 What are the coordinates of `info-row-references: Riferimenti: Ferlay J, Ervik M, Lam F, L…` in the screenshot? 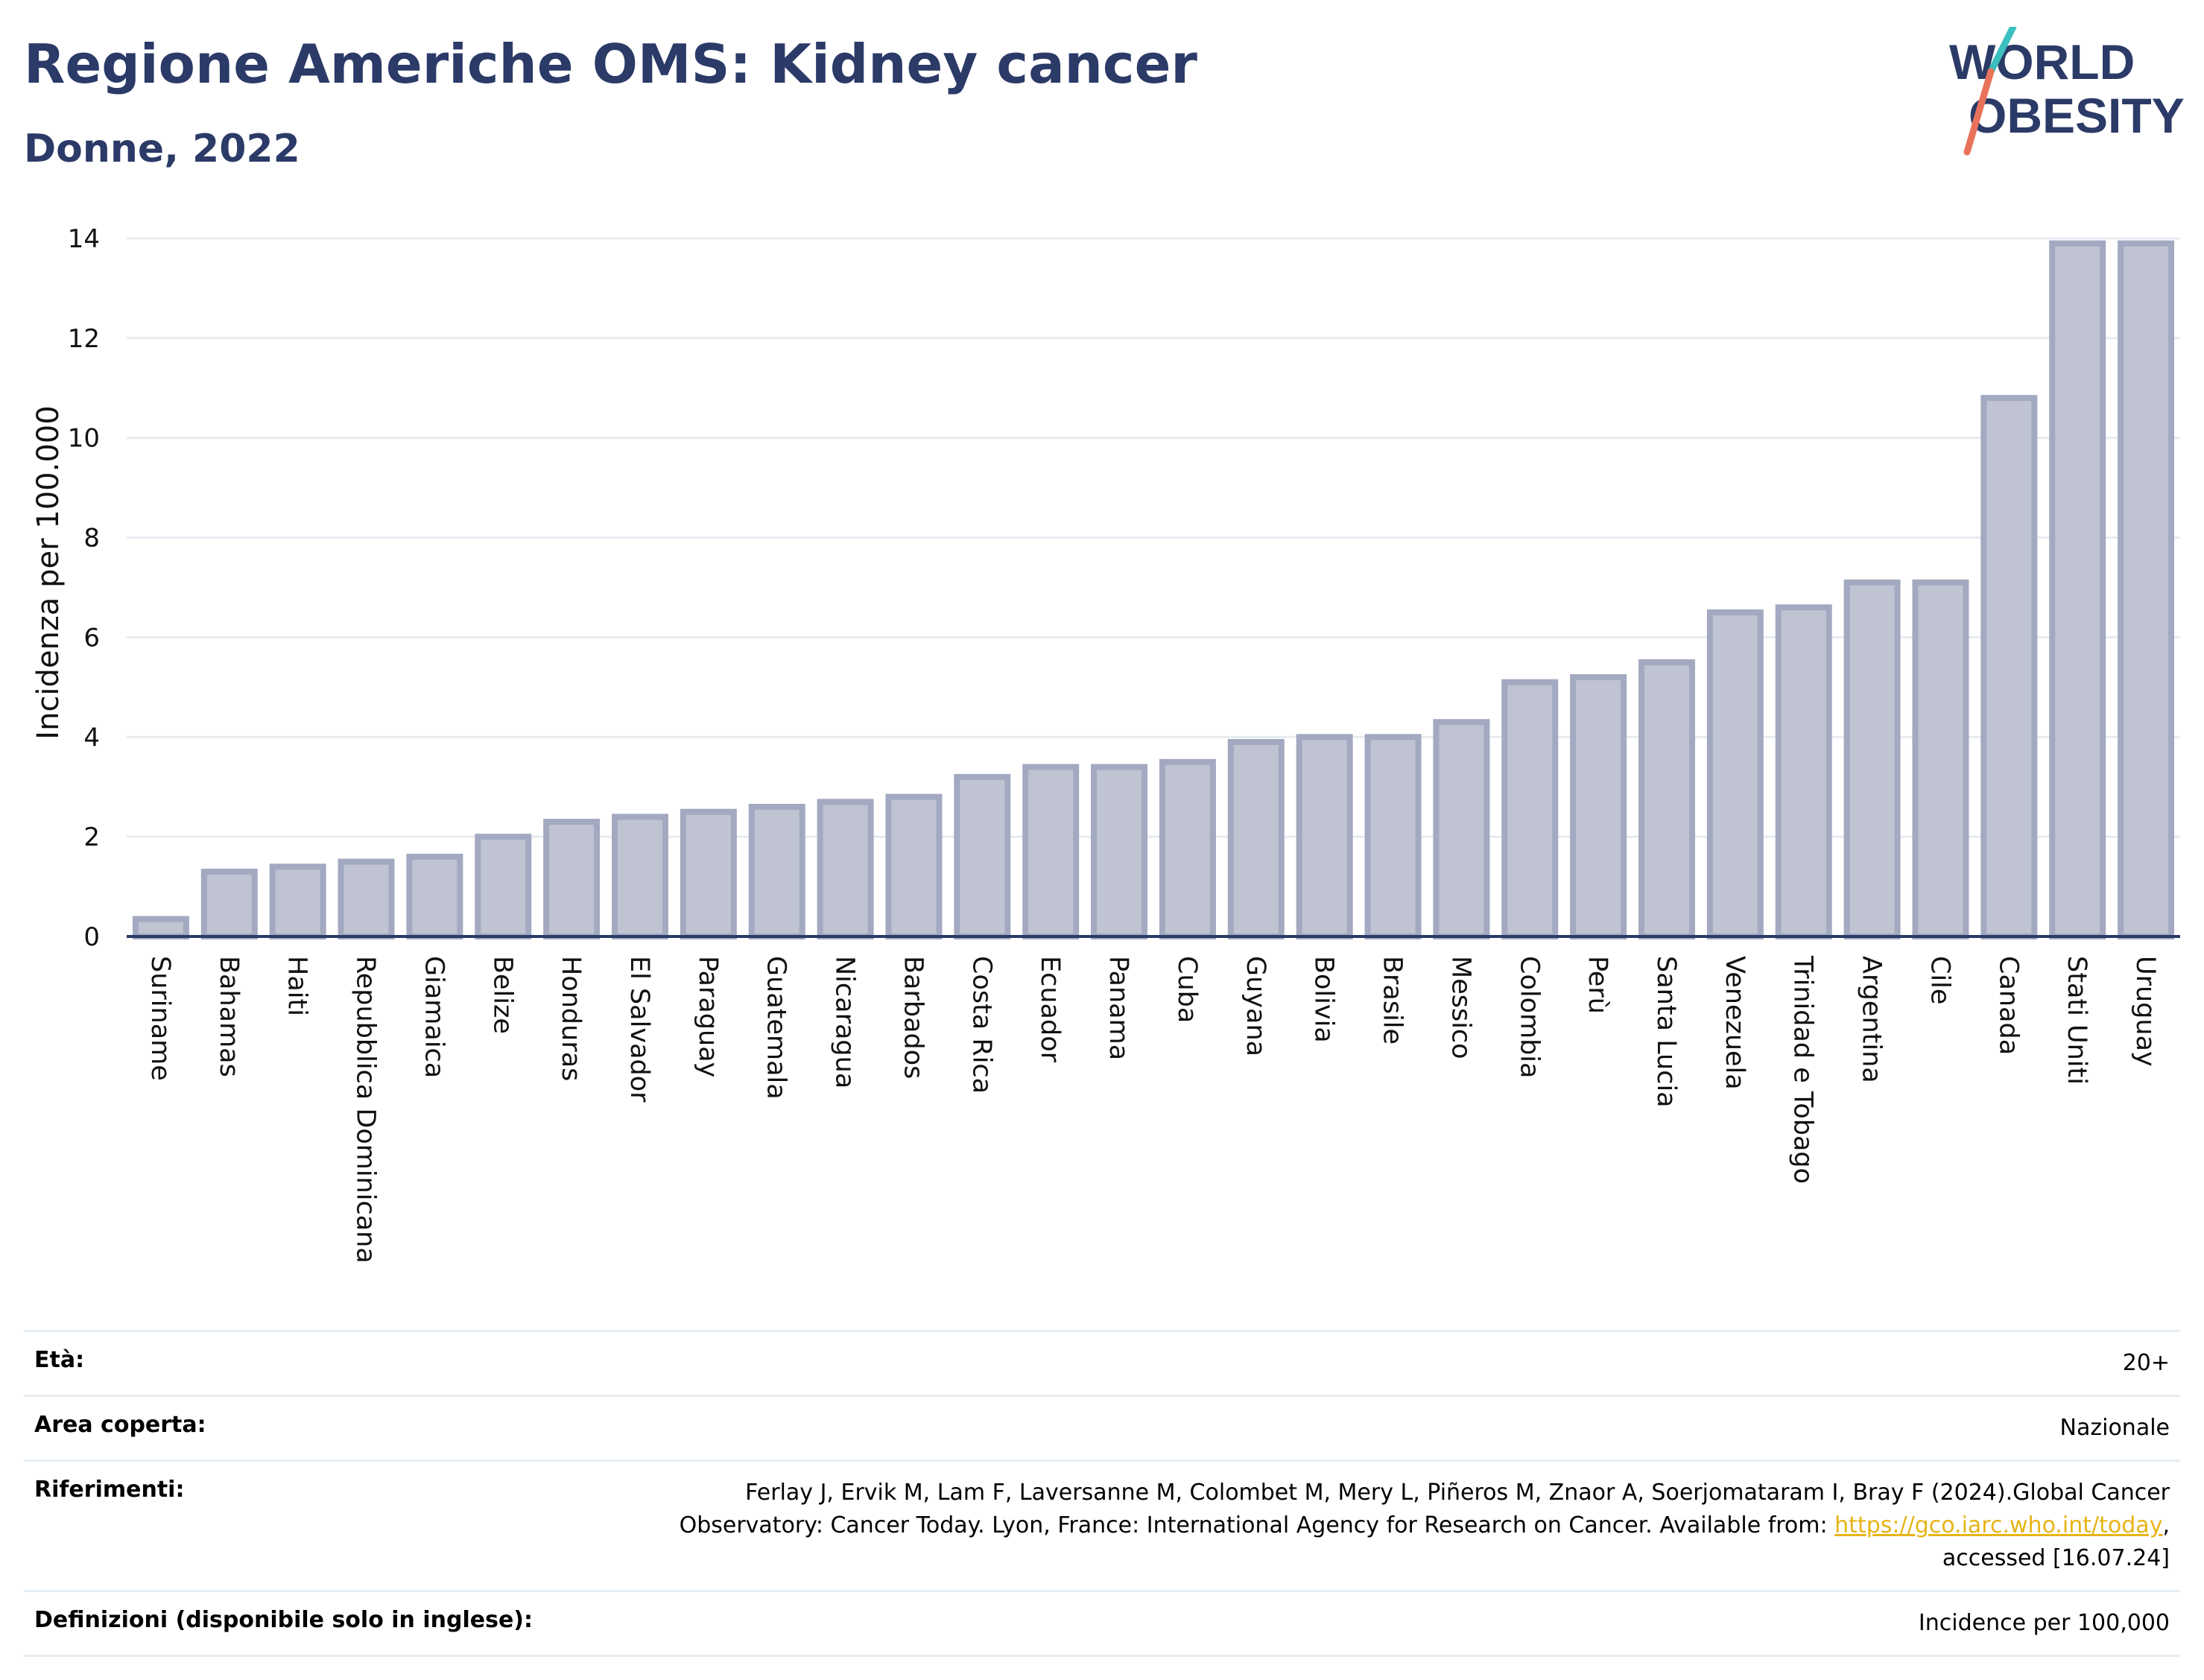 It's located at (1102, 1524).